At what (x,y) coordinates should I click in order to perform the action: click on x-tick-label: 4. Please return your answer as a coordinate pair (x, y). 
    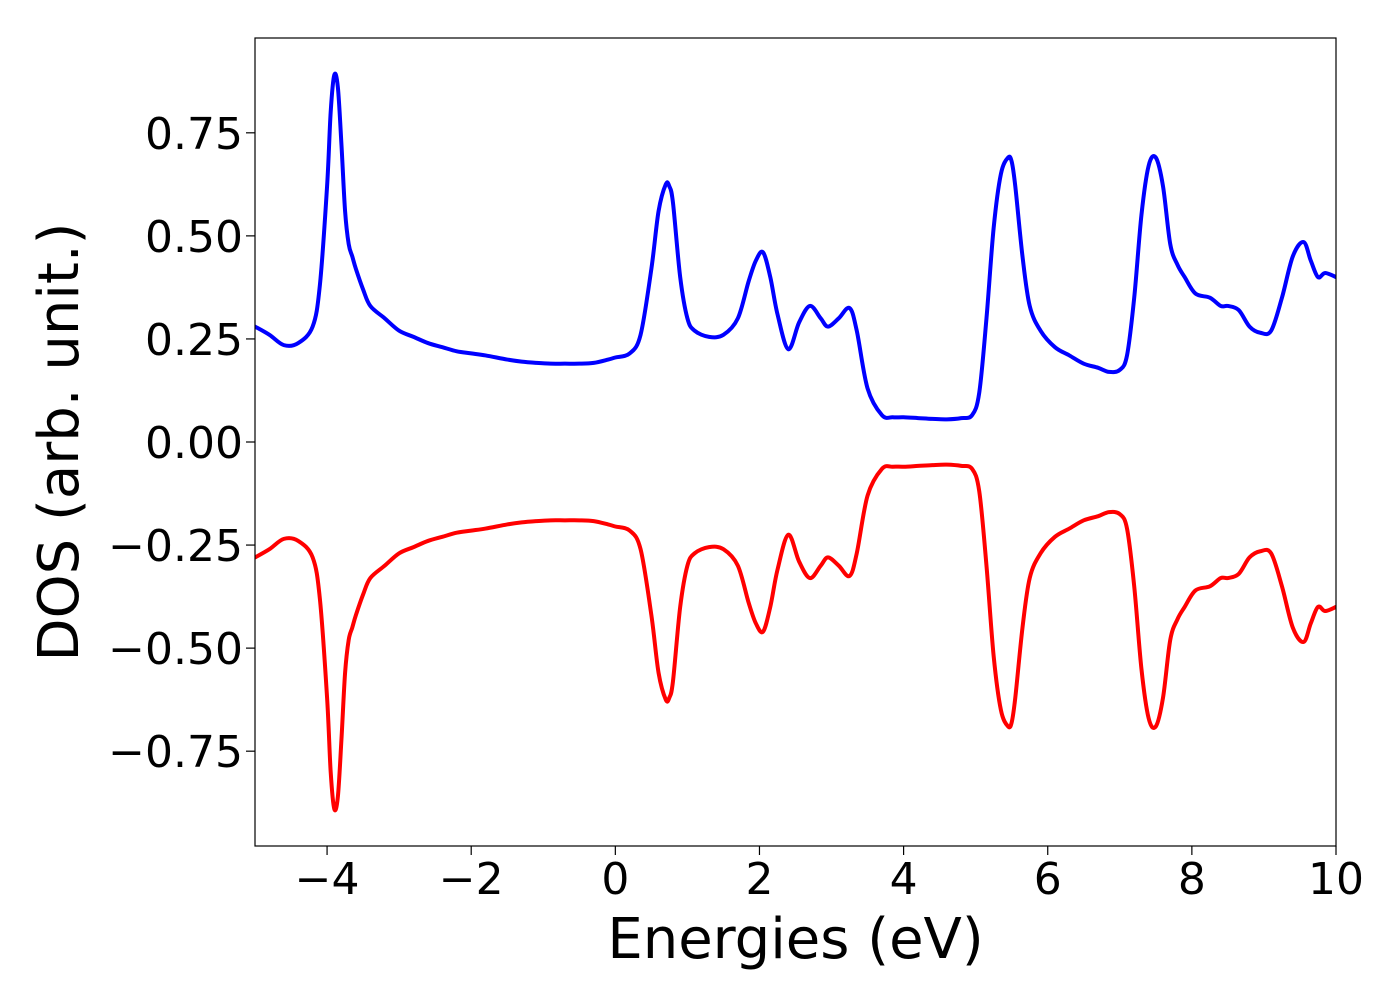
    Looking at the image, I should click on (904, 879).